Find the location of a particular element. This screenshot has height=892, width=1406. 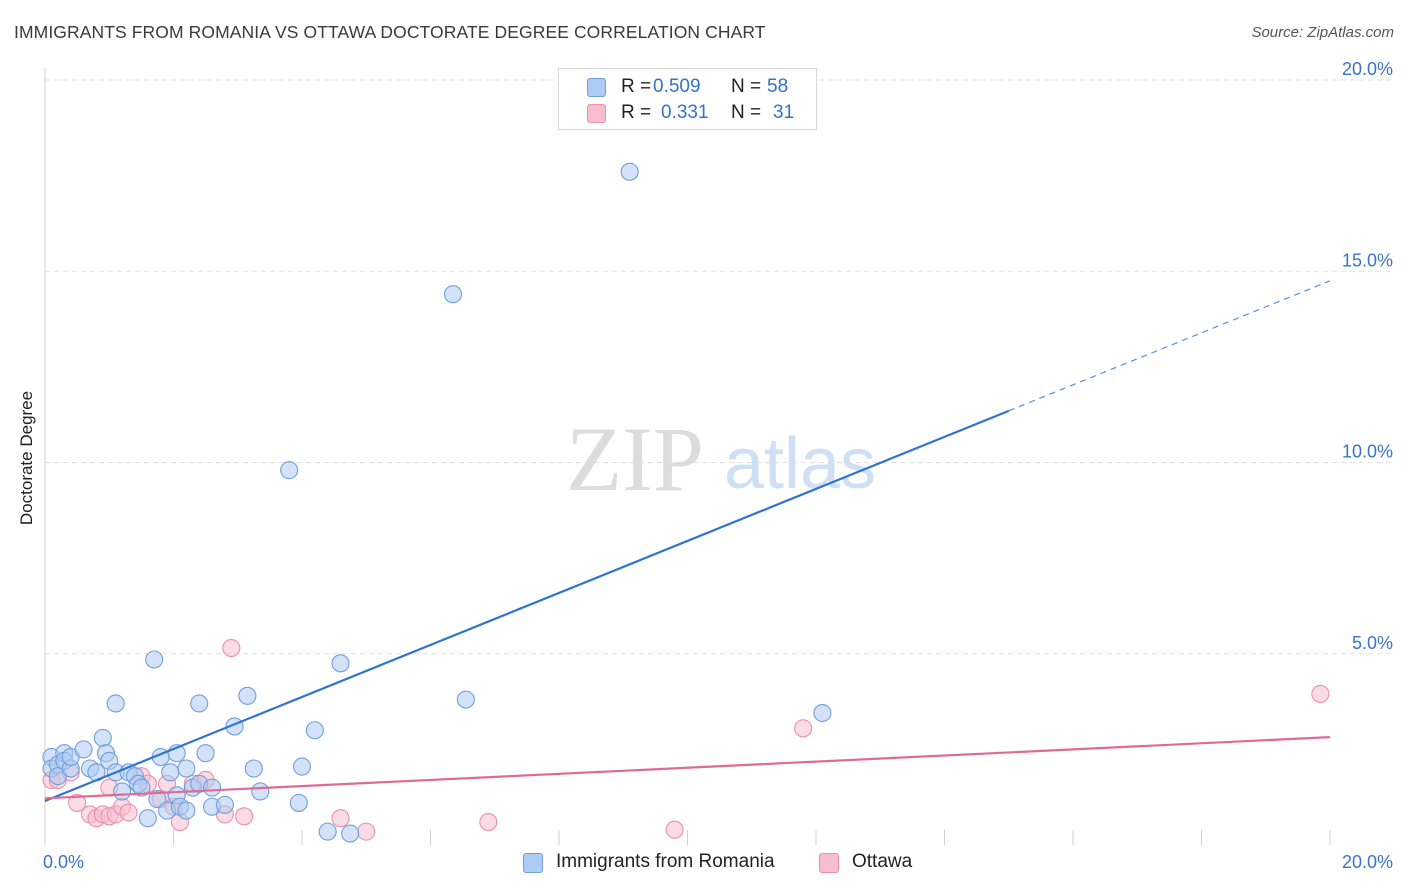

source-label: Source: ZipAtlas.com is located at coordinates (1322, 32).